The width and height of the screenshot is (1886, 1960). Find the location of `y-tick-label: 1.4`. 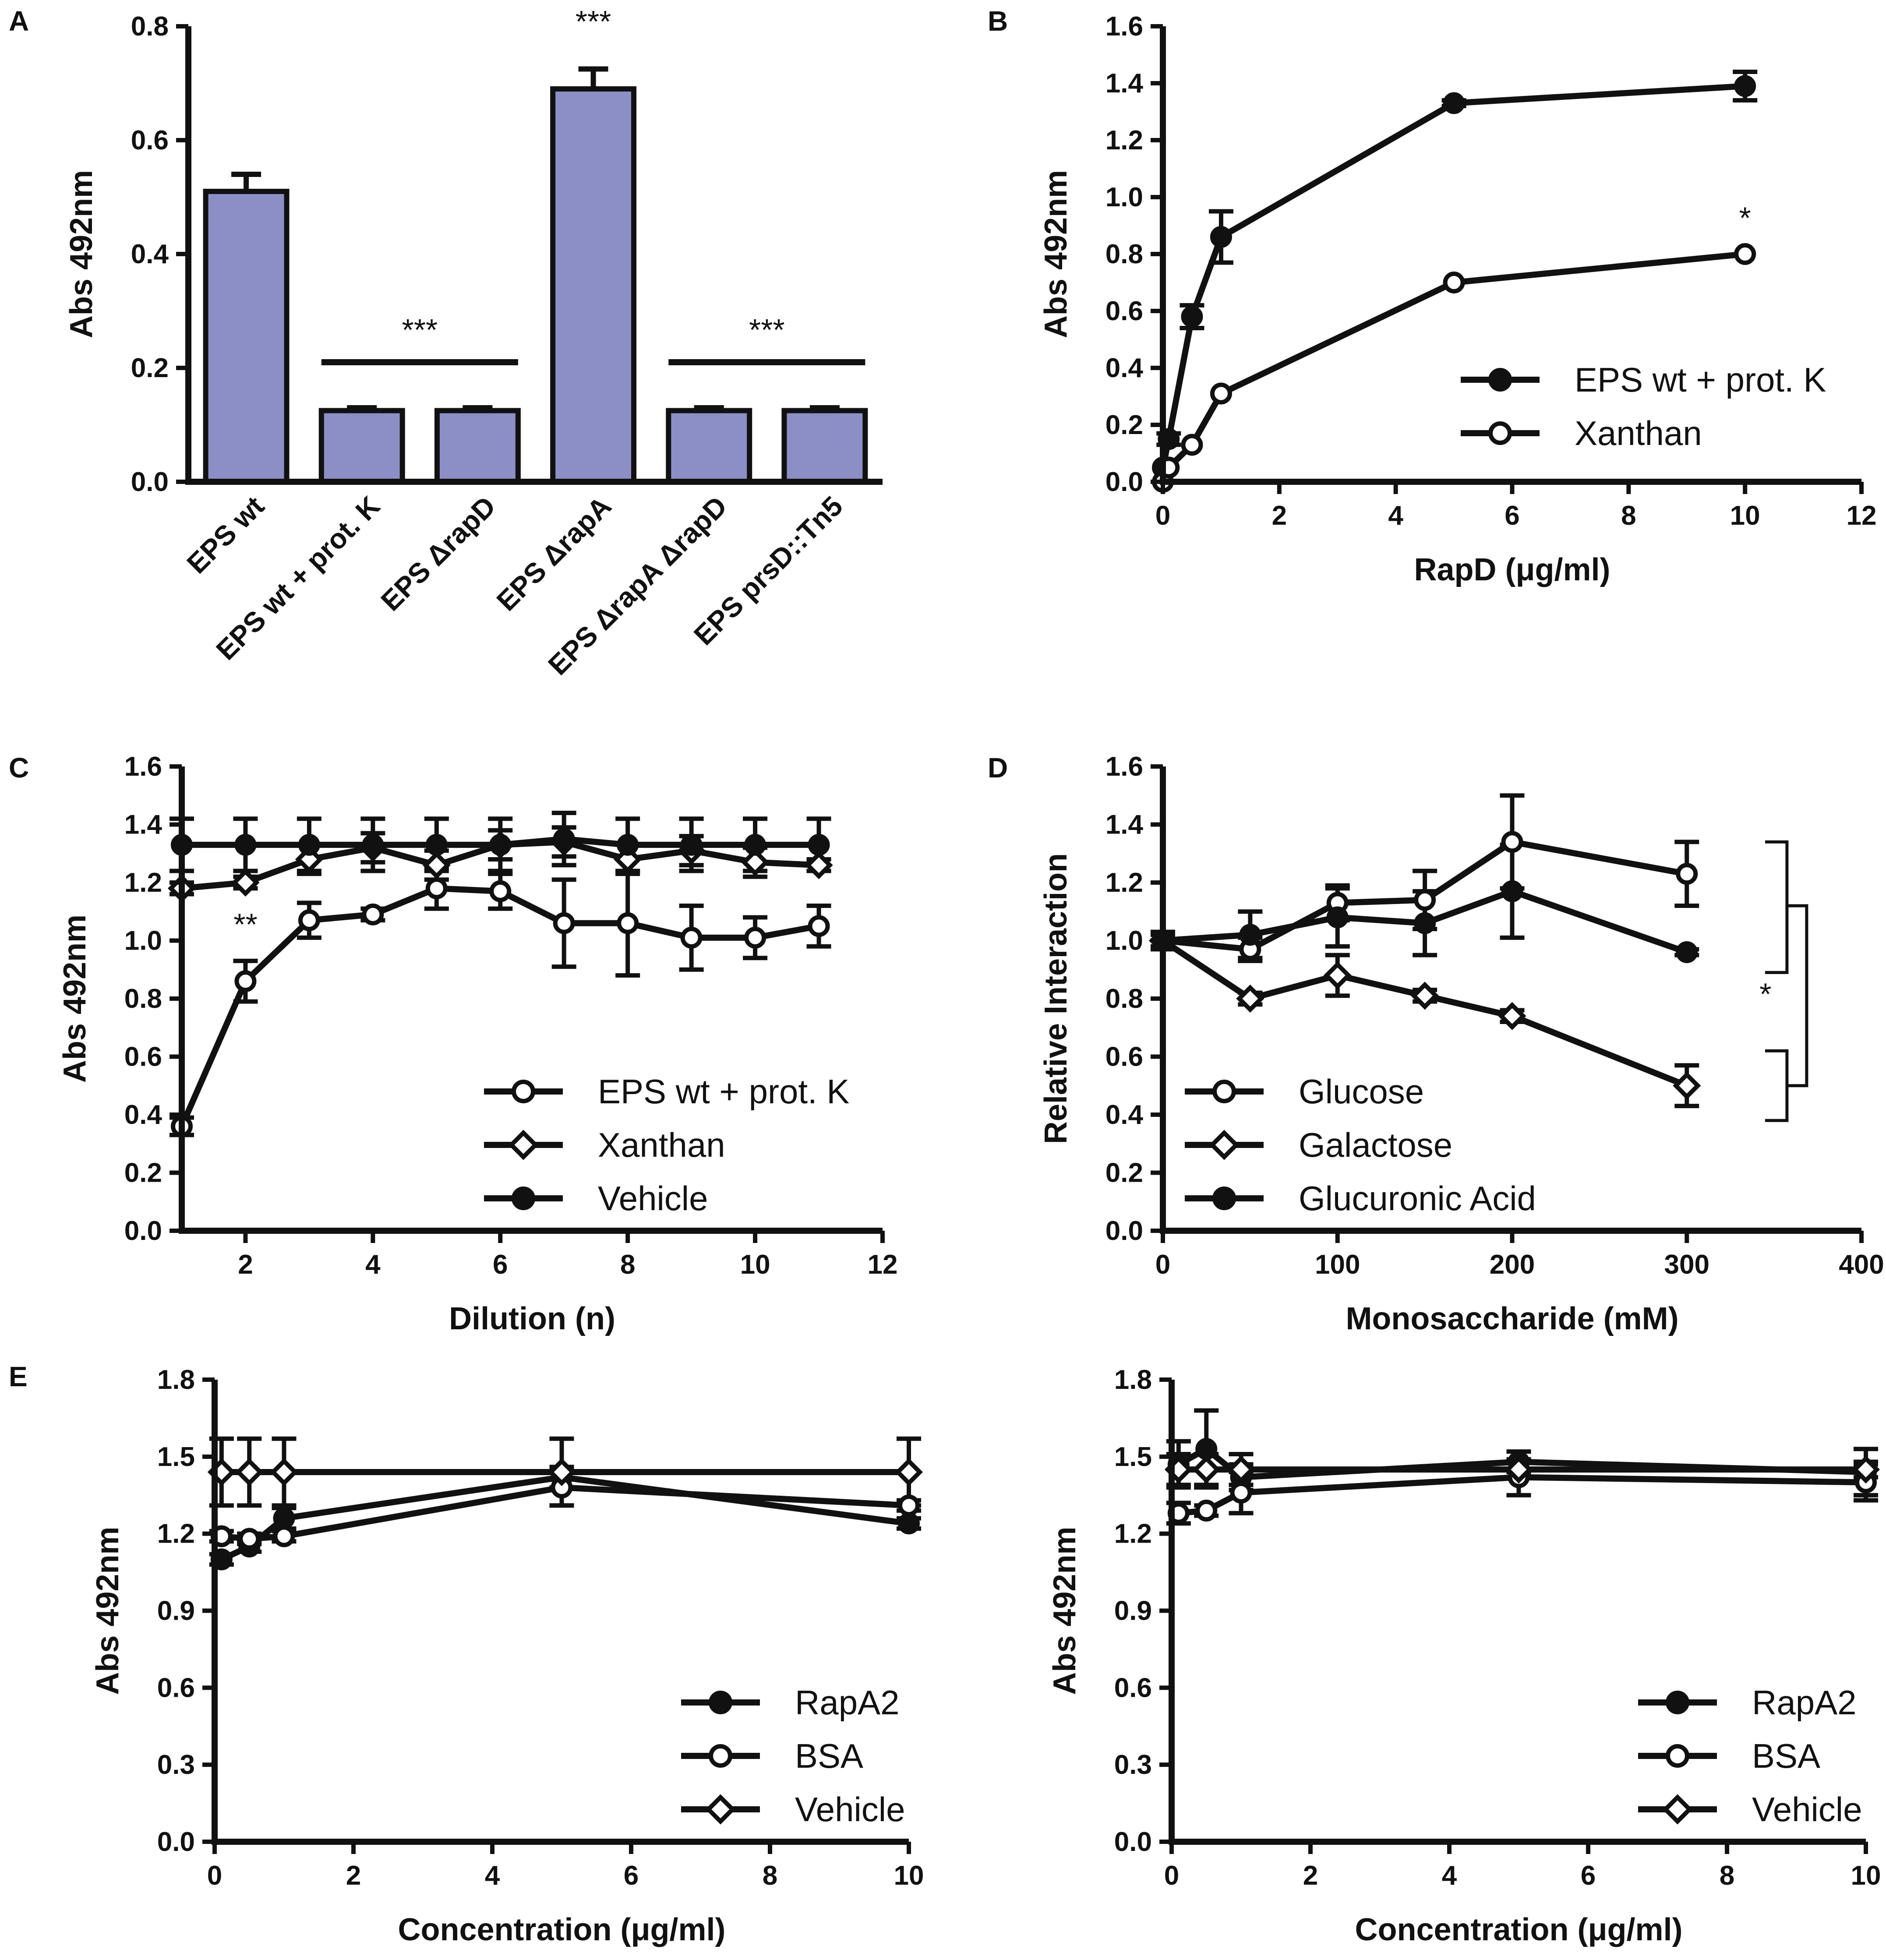

y-tick-label: 1.4 is located at coordinates (143, 825).